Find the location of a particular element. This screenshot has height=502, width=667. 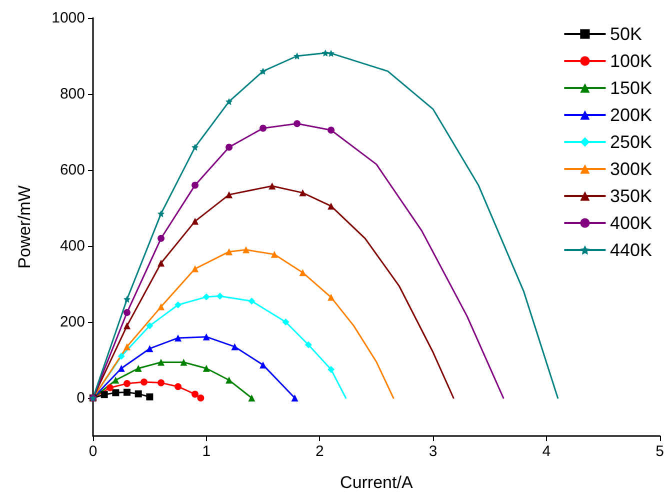

x-tick-label: 1 is located at coordinates (206, 451).